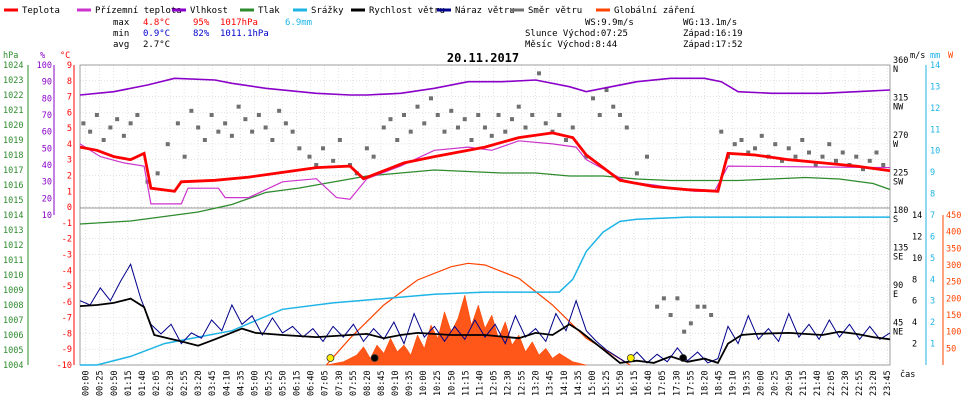  I want to click on mm-tick-label: 5, so click(932, 259).